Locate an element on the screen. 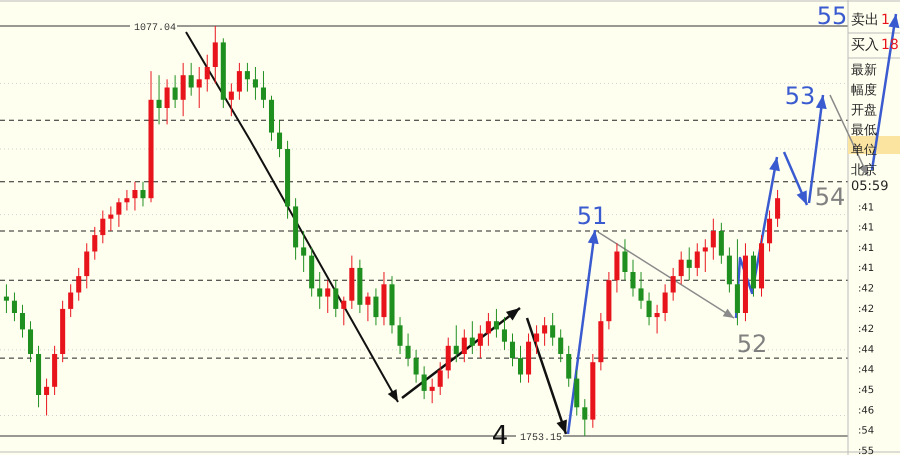  text: 1 is located at coordinates (885, 20).